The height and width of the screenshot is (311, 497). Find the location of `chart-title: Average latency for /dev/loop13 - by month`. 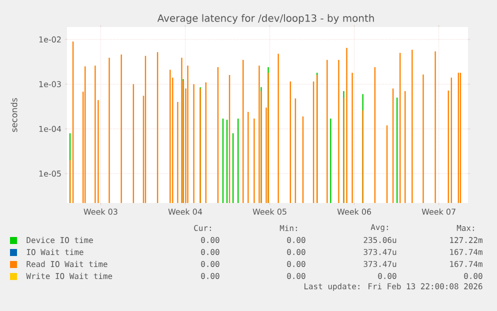

chart-title: Average latency for /dev/loop13 - by month is located at coordinates (265, 19).